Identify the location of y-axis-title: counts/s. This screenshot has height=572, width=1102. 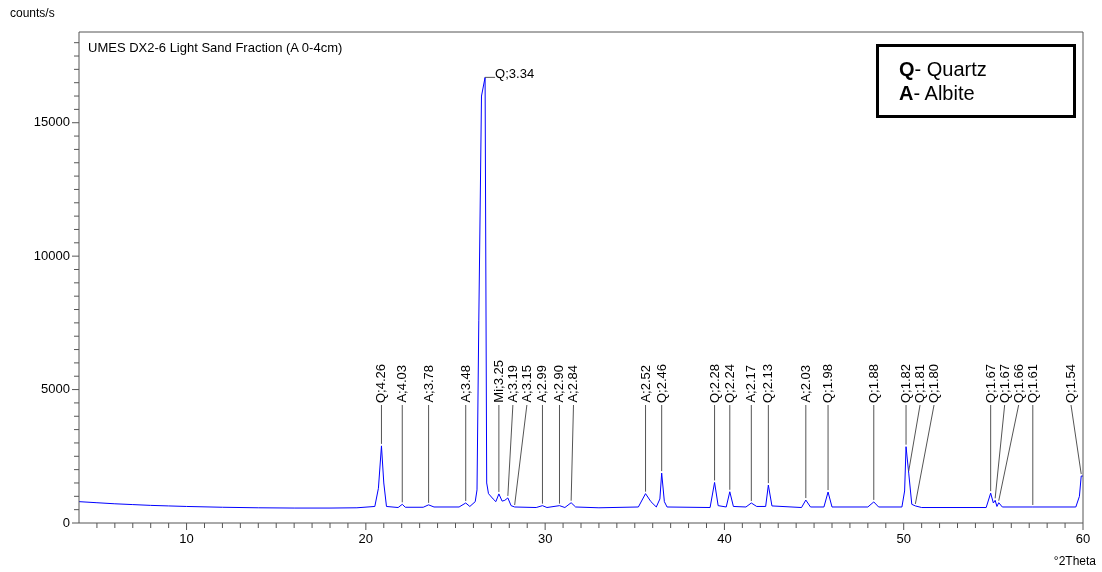
(32, 13).